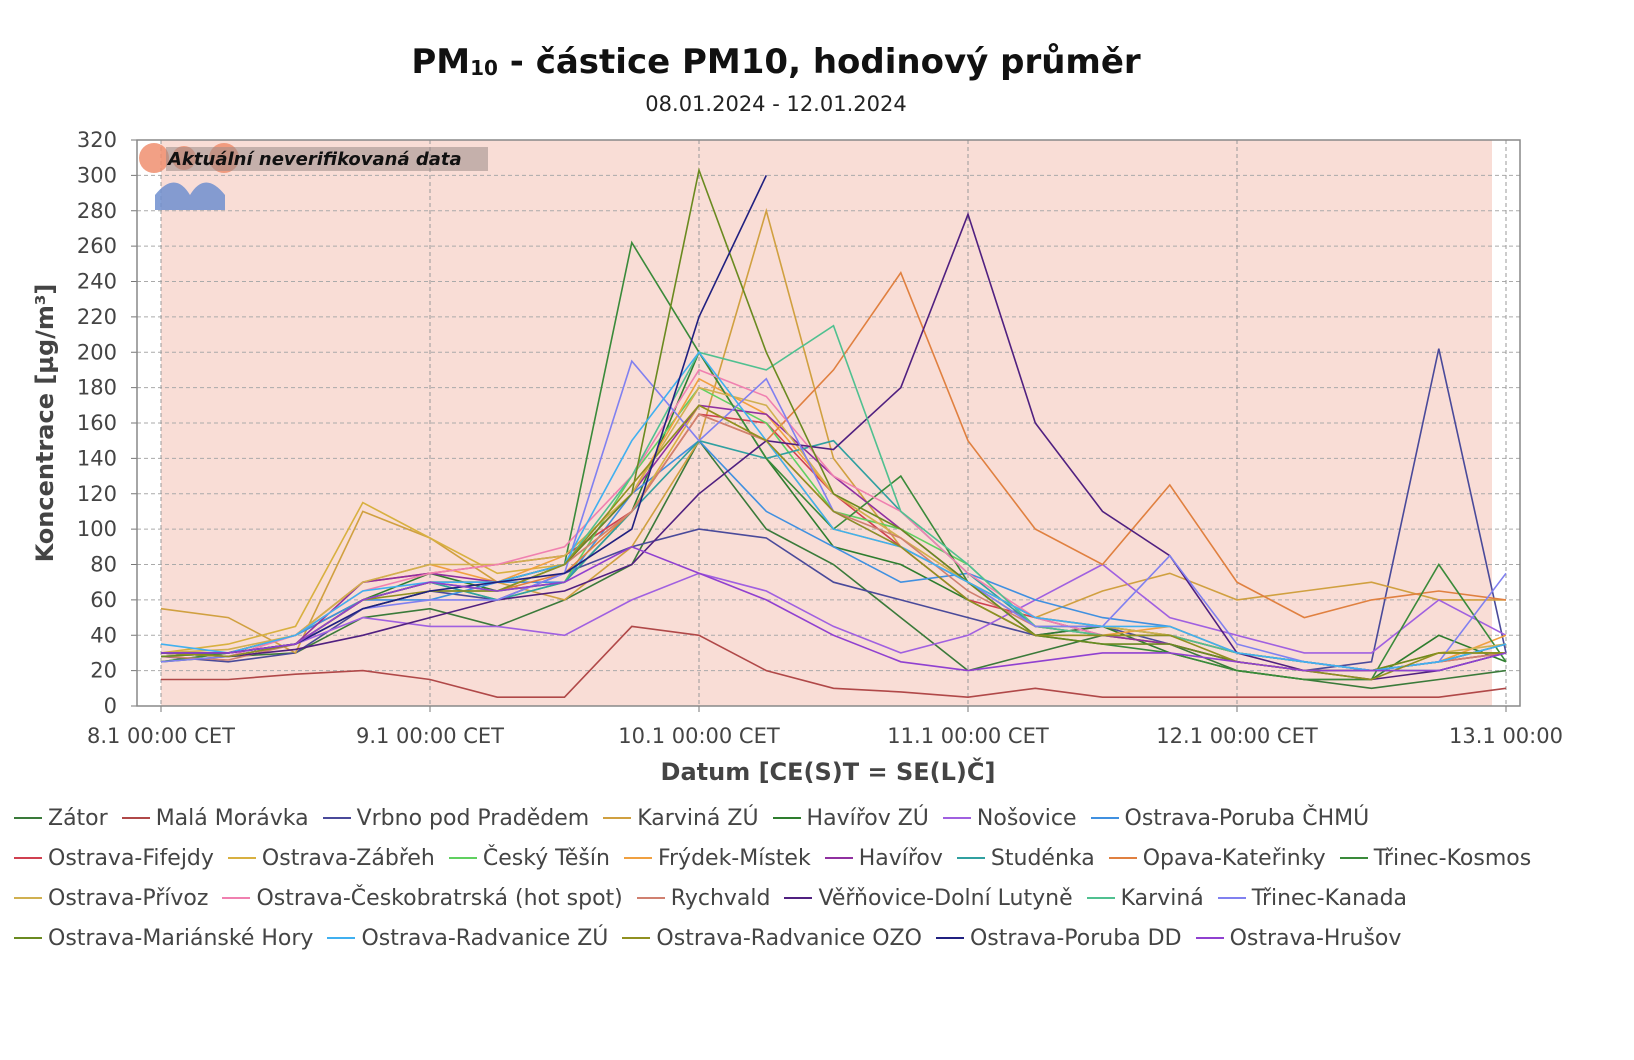 The width and height of the screenshot is (1634, 1060). Describe the element at coordinates (161, 736) in the screenshot. I see `x-tick-label: 8.1 00:00 CET` at that location.